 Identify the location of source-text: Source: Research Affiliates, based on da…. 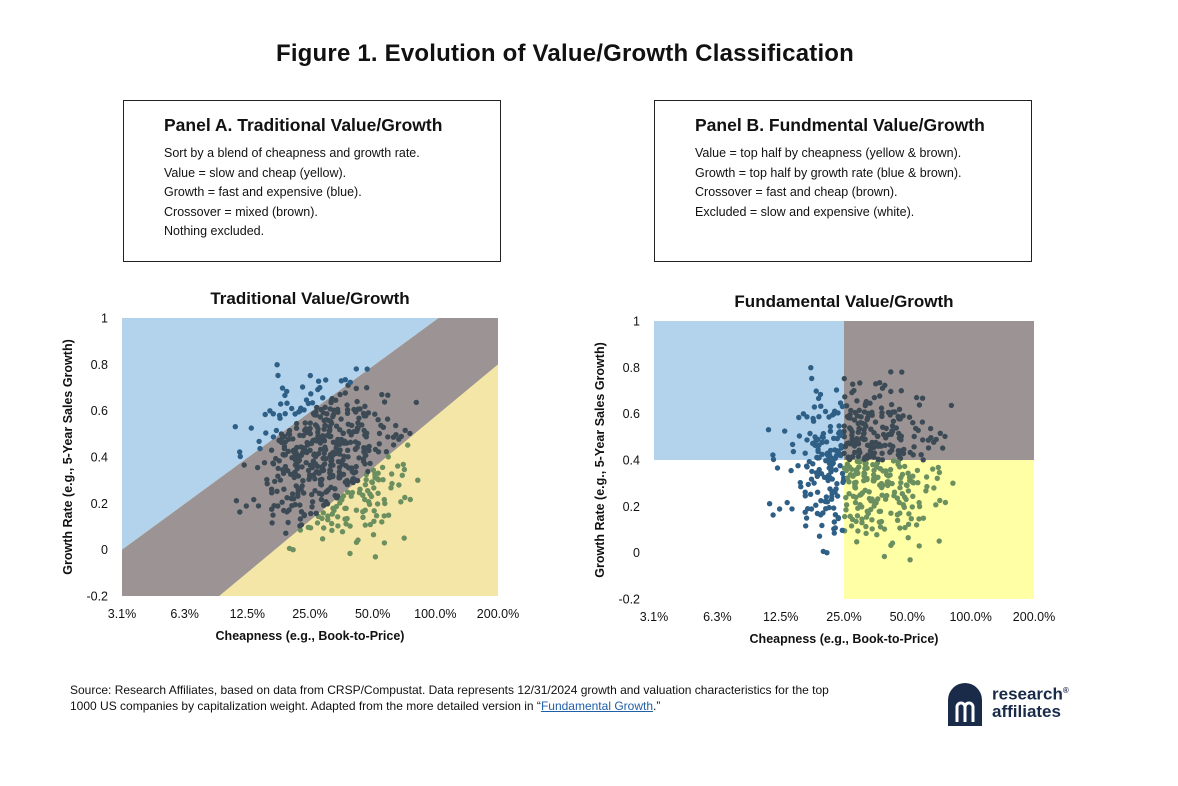
(449, 698).